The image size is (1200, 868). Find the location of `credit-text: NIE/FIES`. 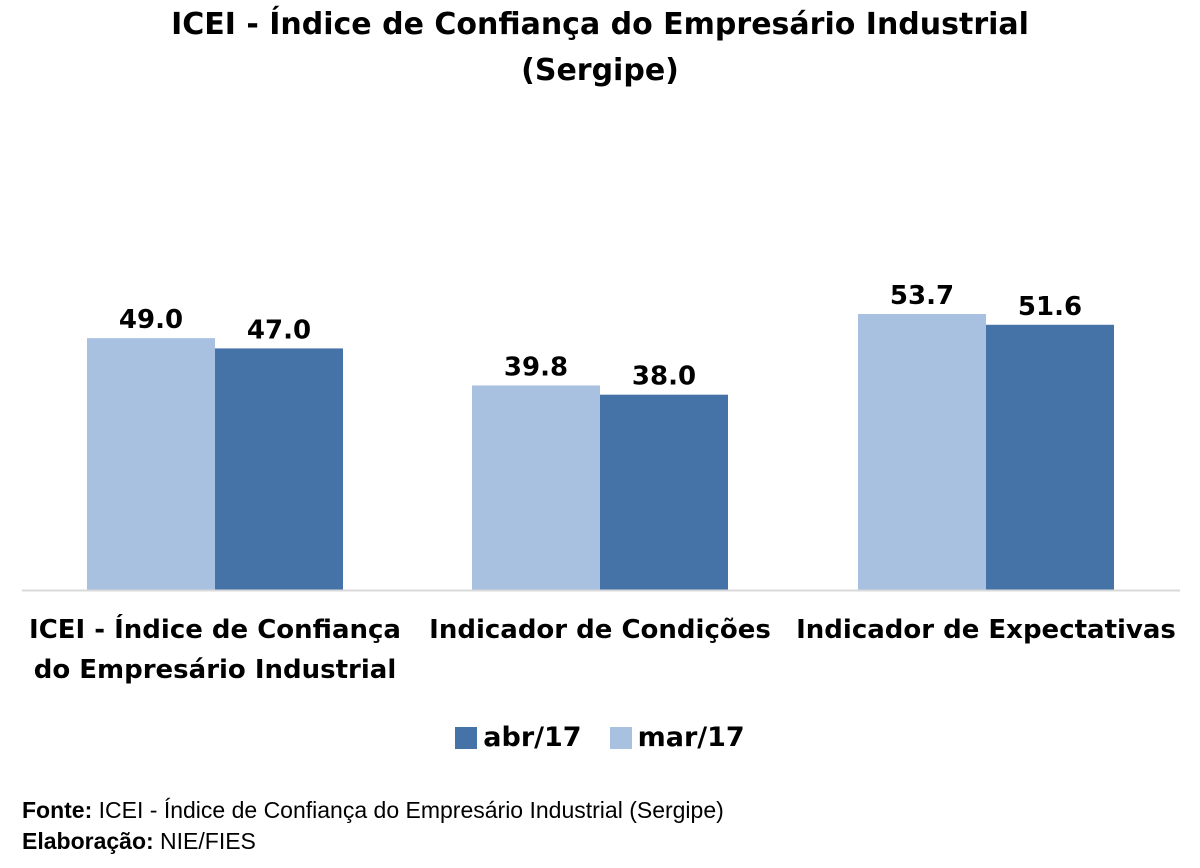

credit-text: NIE/FIES is located at coordinates (204, 841).